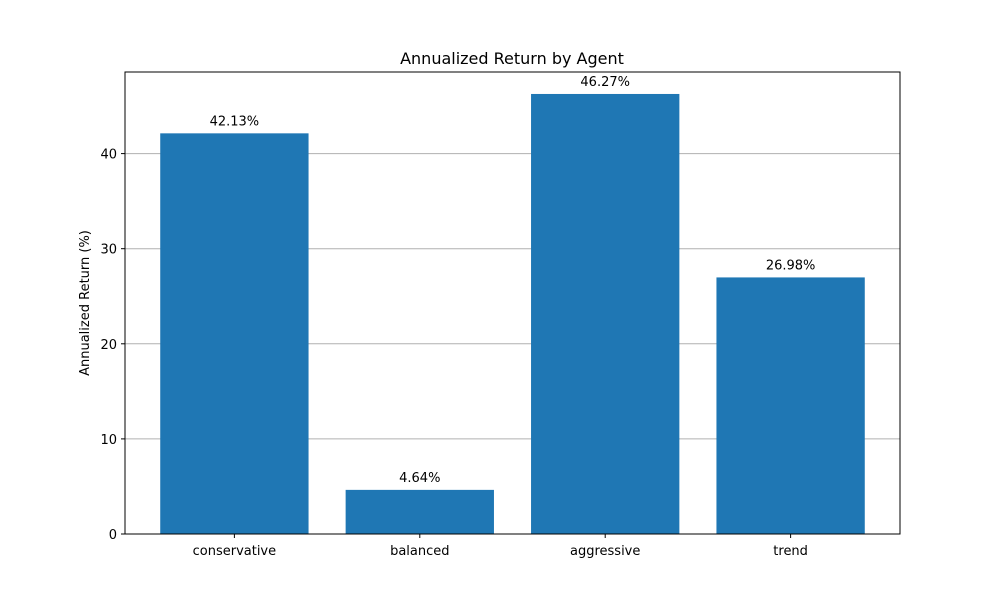 This screenshot has height=600, width=1000. Describe the element at coordinates (108, 155) in the screenshot. I see `y-tick-label: 40` at that location.